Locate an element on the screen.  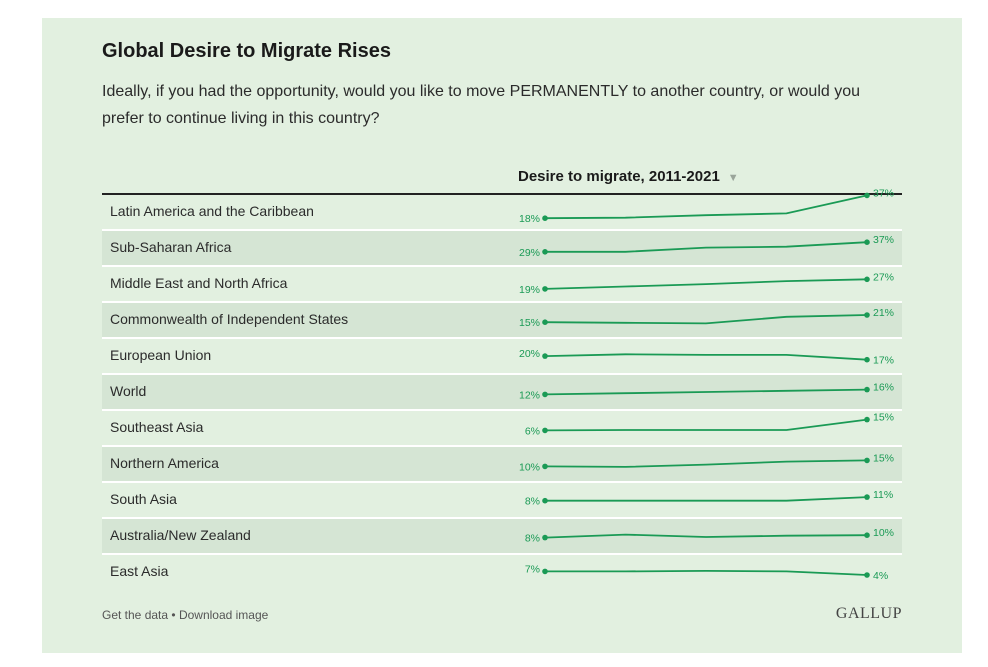
row-label: Middle East and North Africa is located at coordinates (199, 283).